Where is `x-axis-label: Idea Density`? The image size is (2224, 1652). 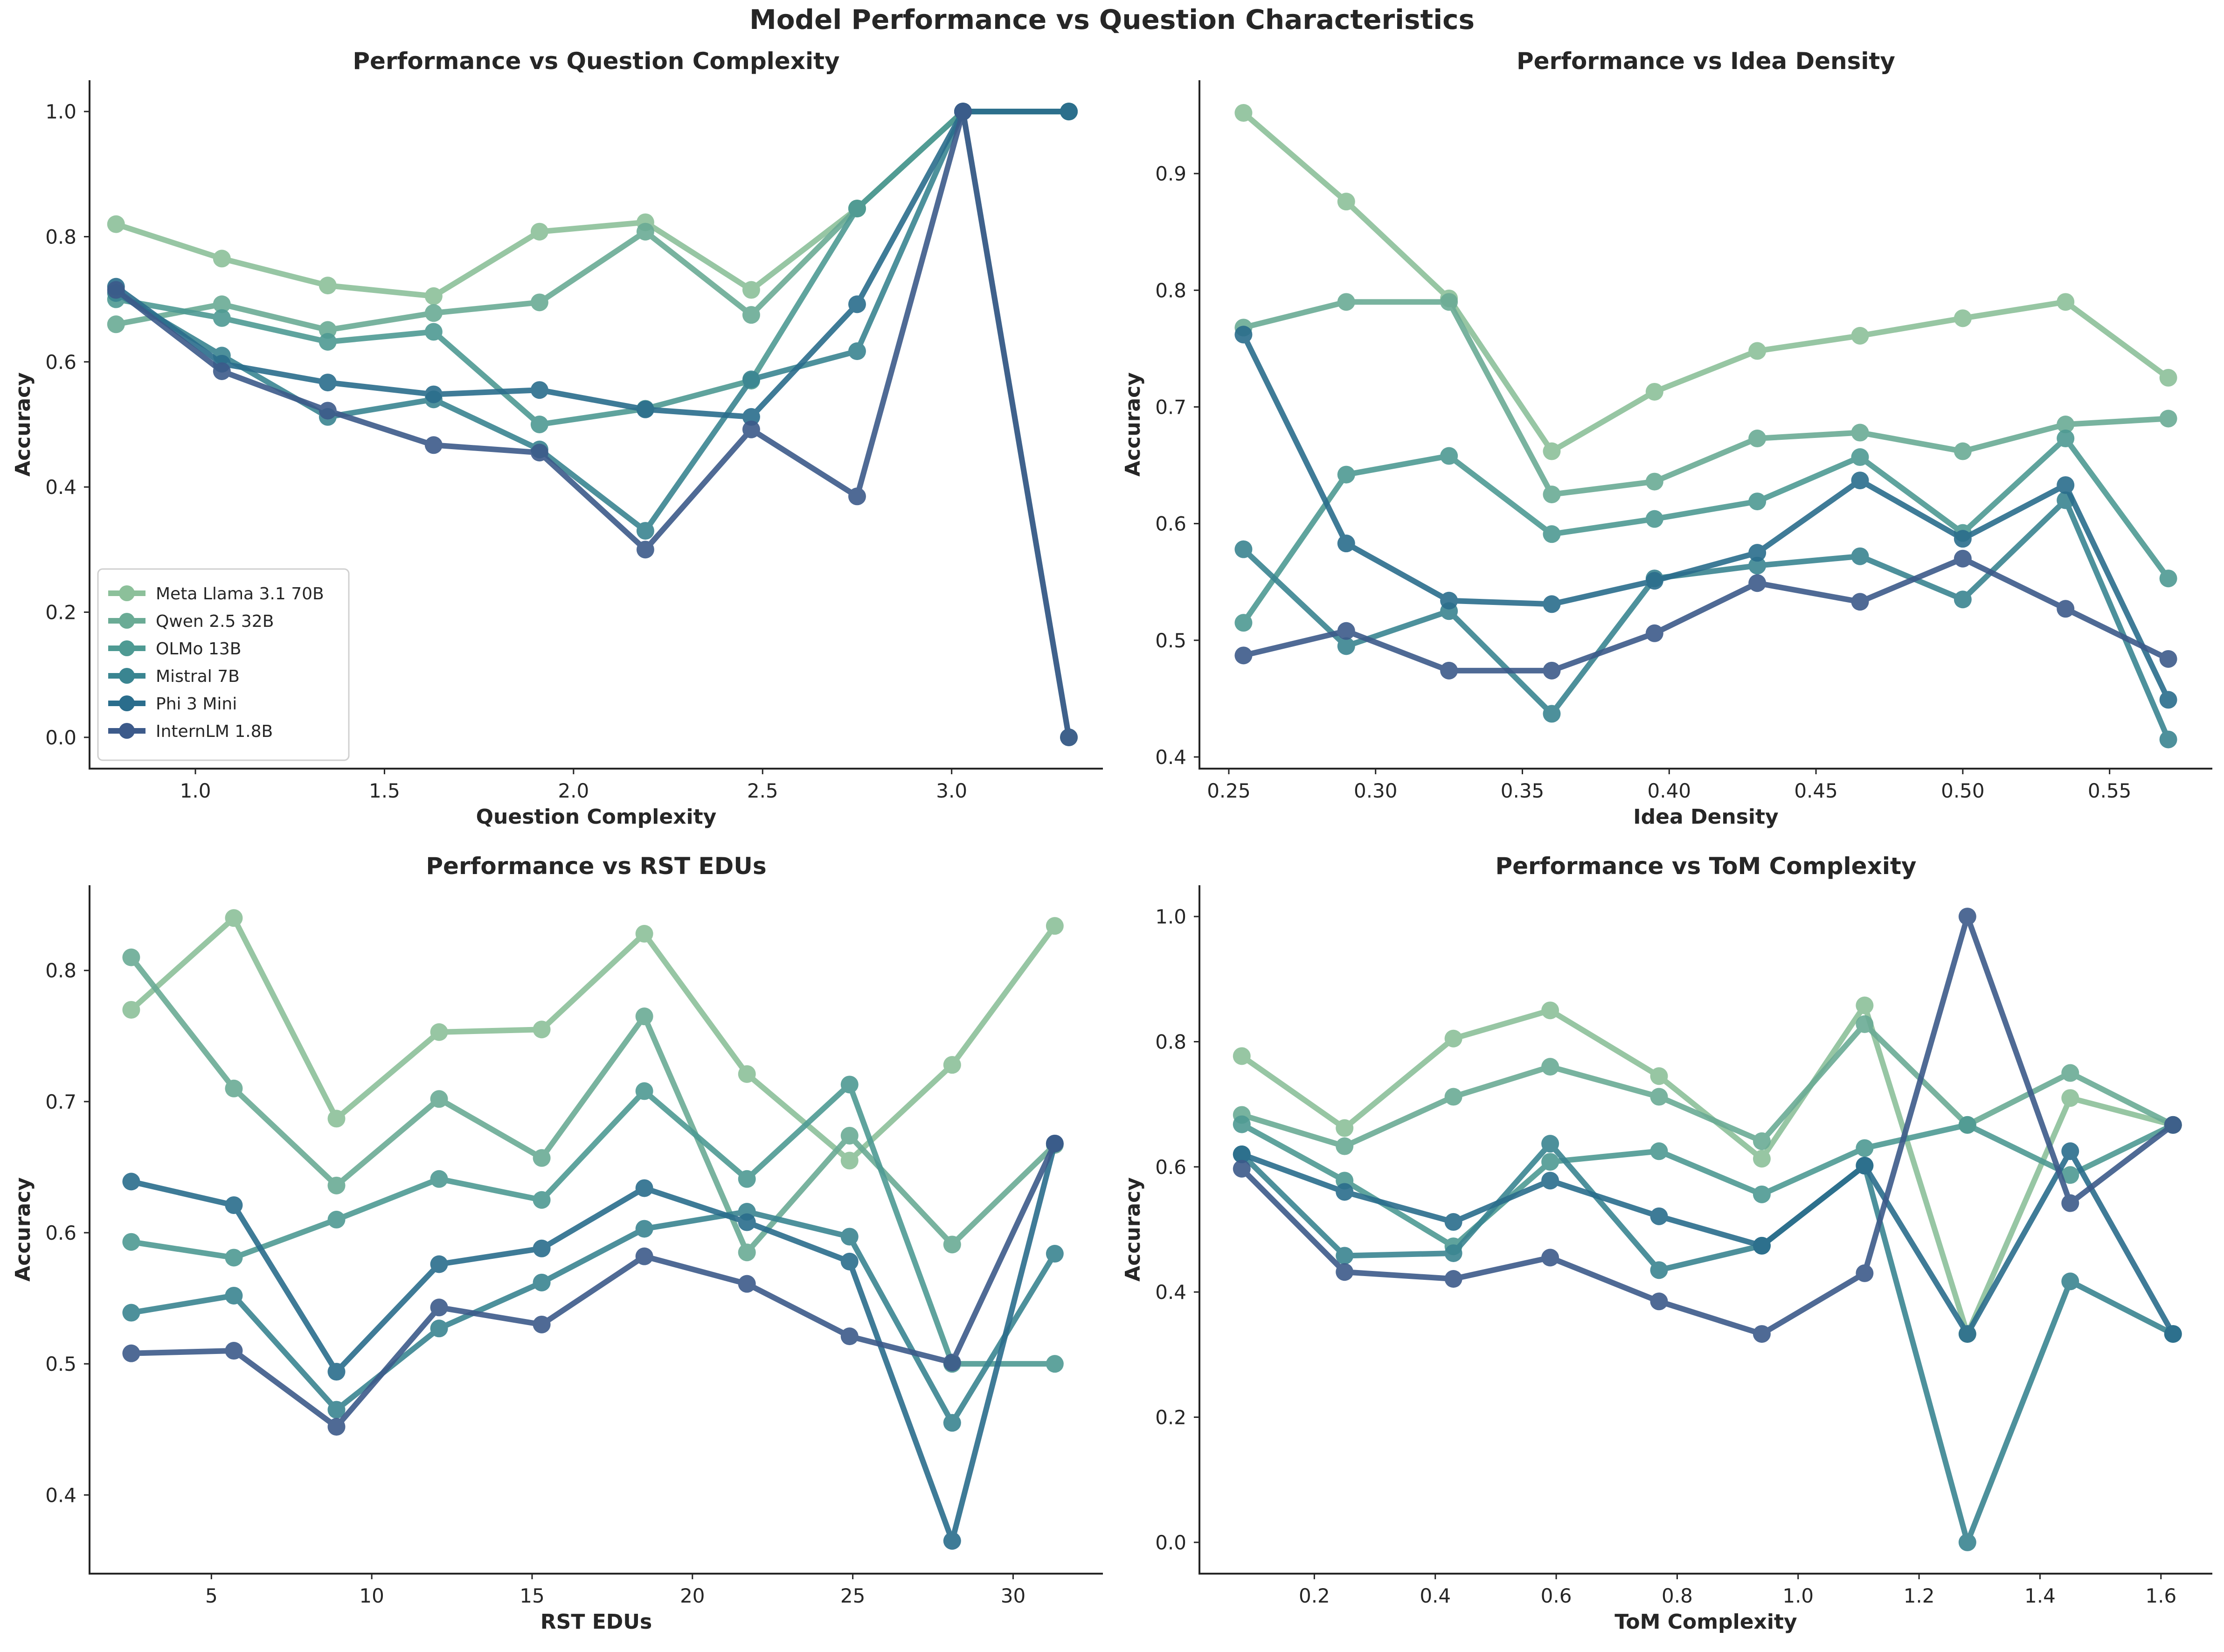 x-axis-label: Idea Density is located at coordinates (1705, 817).